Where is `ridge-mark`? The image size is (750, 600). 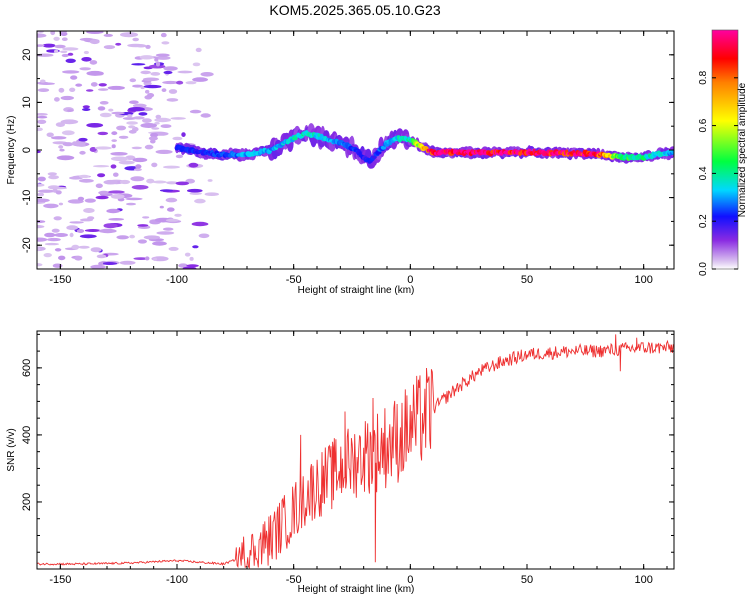 ridge-mark is located at coordinates (672, 152).